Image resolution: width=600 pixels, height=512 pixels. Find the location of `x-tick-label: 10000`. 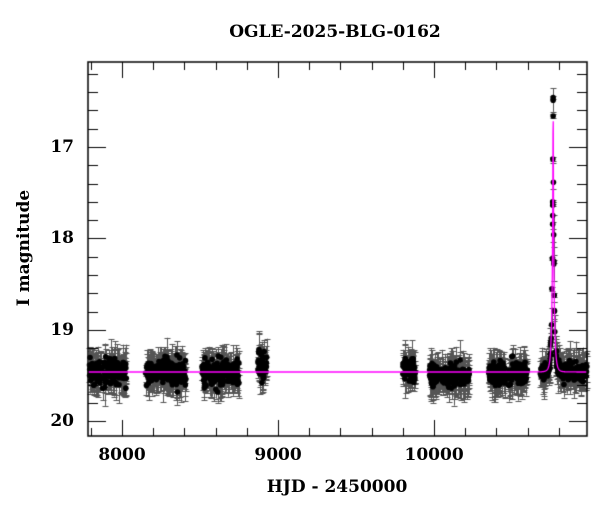

x-tick-label: 10000 is located at coordinates (434, 455).